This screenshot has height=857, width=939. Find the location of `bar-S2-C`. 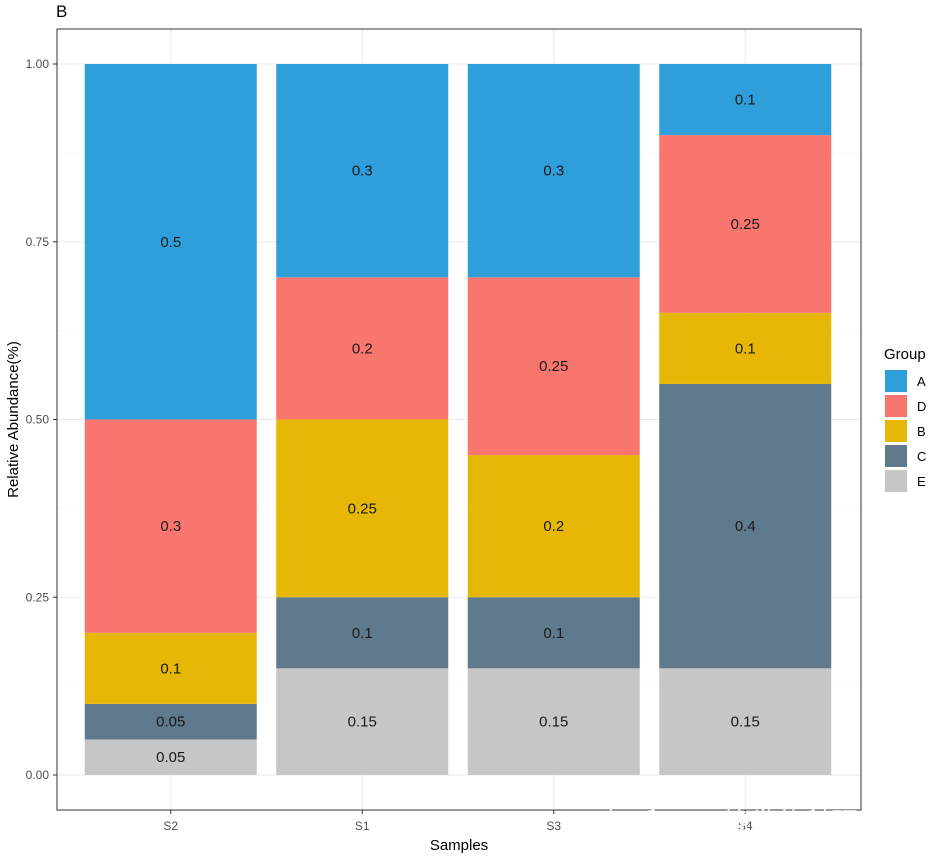

bar-S2-C is located at coordinates (170, 721).